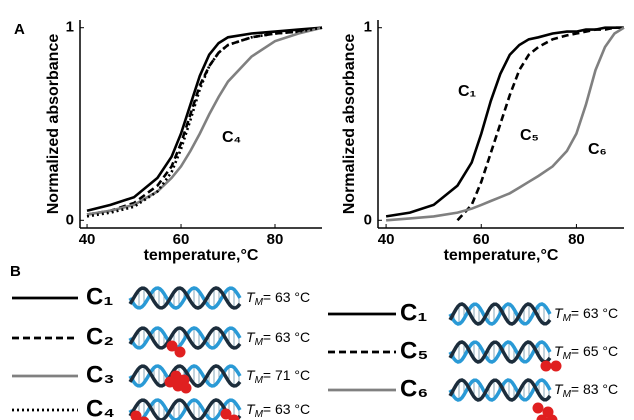 This screenshot has width=634, height=420. Describe the element at coordinates (100, 336) in the screenshot. I see `legend-label: C₂` at that location.